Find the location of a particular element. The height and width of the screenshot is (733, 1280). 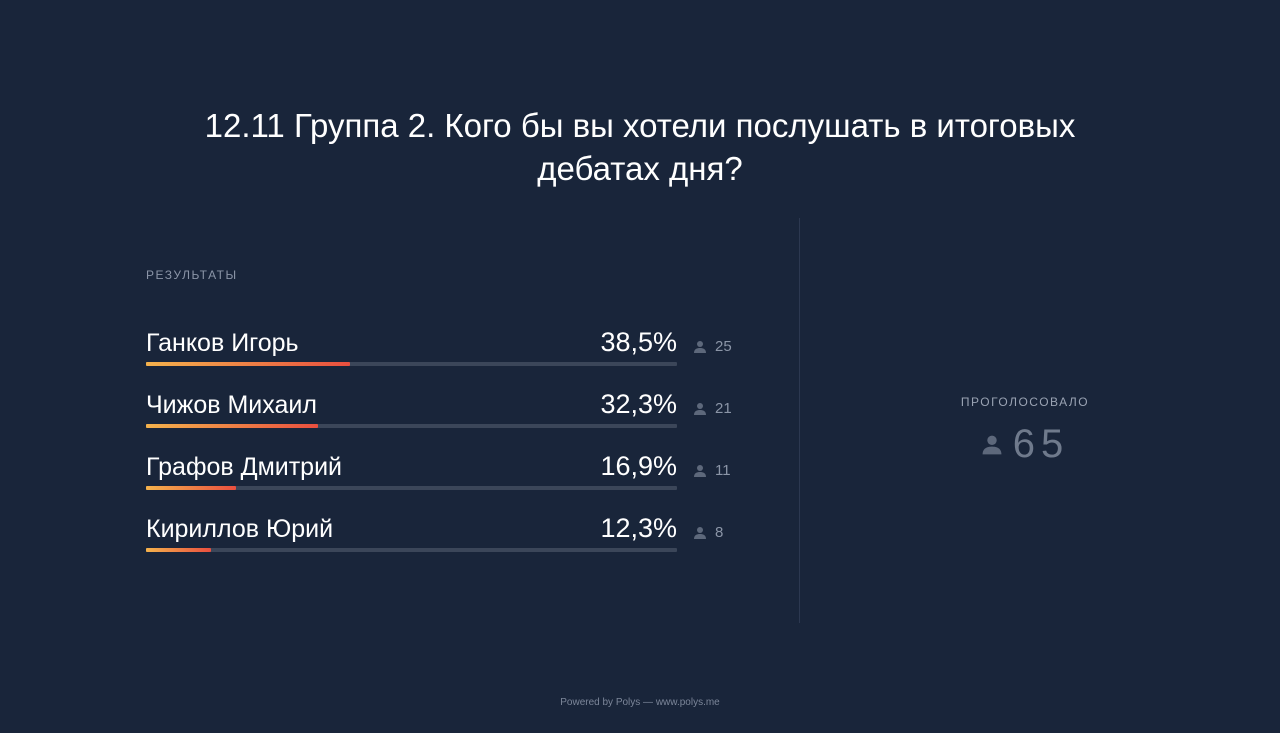

poll-question-line-2: дебатах дня? is located at coordinates (640, 168).